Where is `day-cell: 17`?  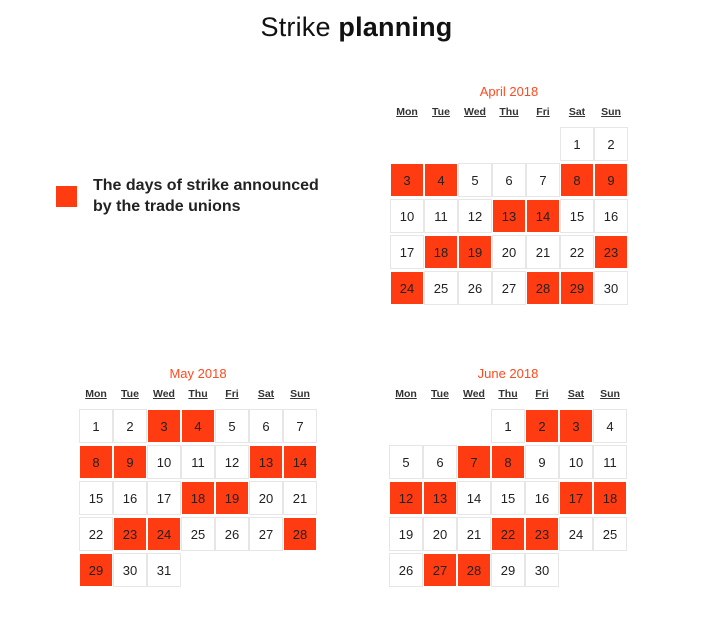
day-cell: 17 is located at coordinates (407, 252).